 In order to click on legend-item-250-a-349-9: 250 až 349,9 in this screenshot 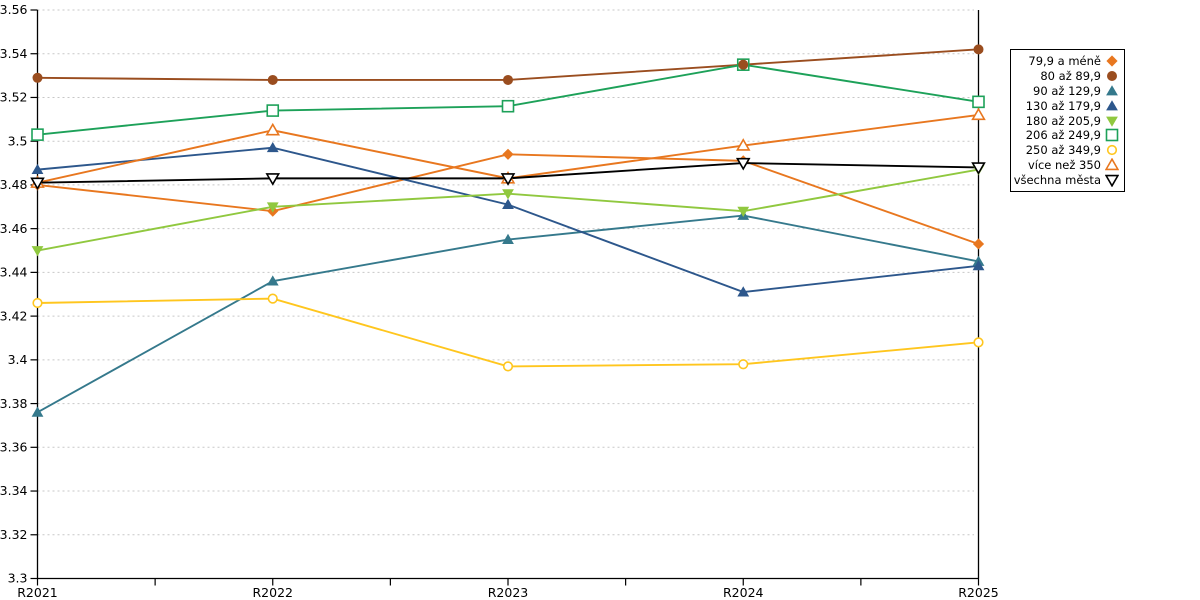, I will do `click(1067, 150)`.